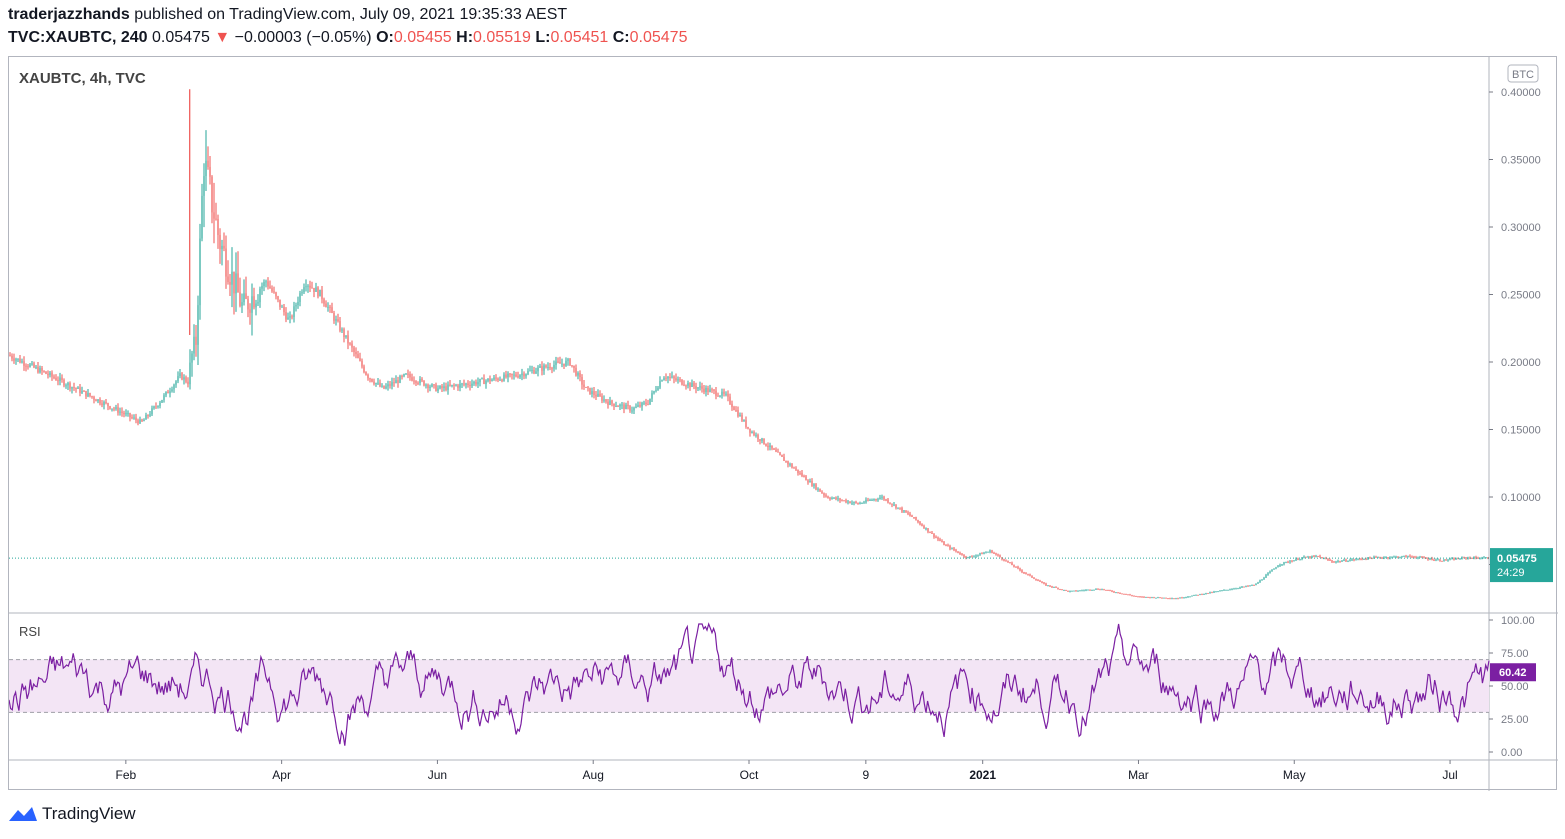 The width and height of the screenshot is (1565, 839). What do you see at coordinates (72, 814) in the screenshot?
I see `footer-brand: TradingView` at bounding box center [72, 814].